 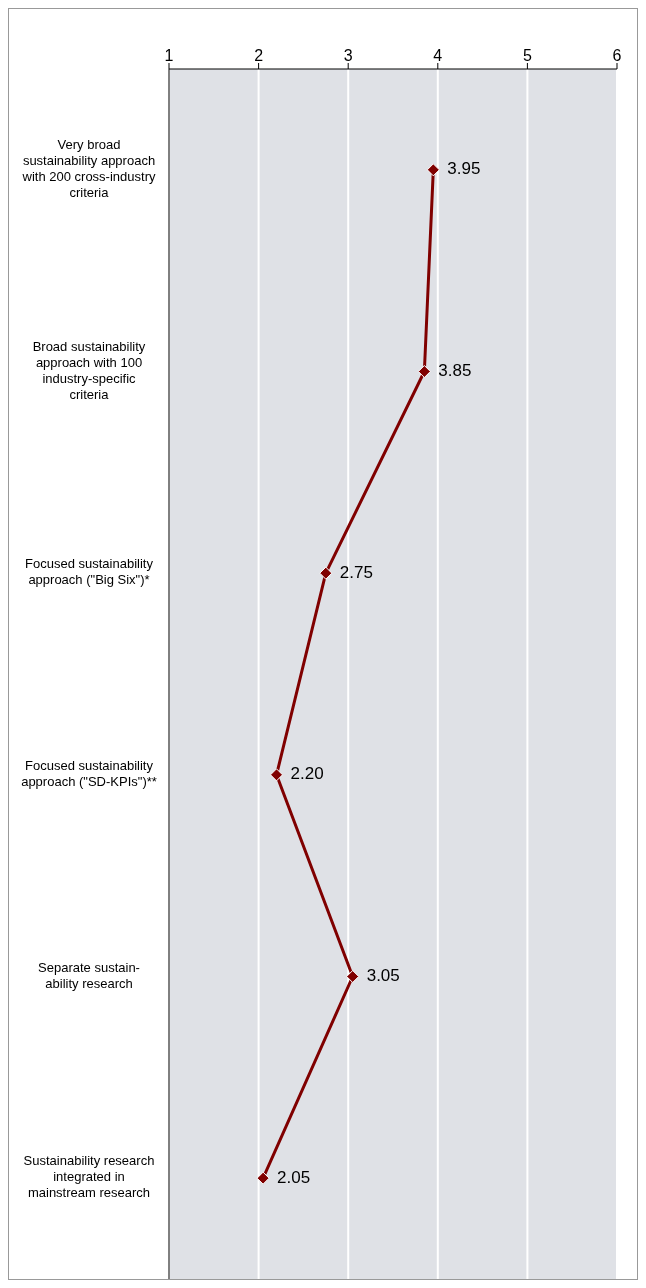 I want to click on x-tick-label: 3, so click(x=348, y=55).